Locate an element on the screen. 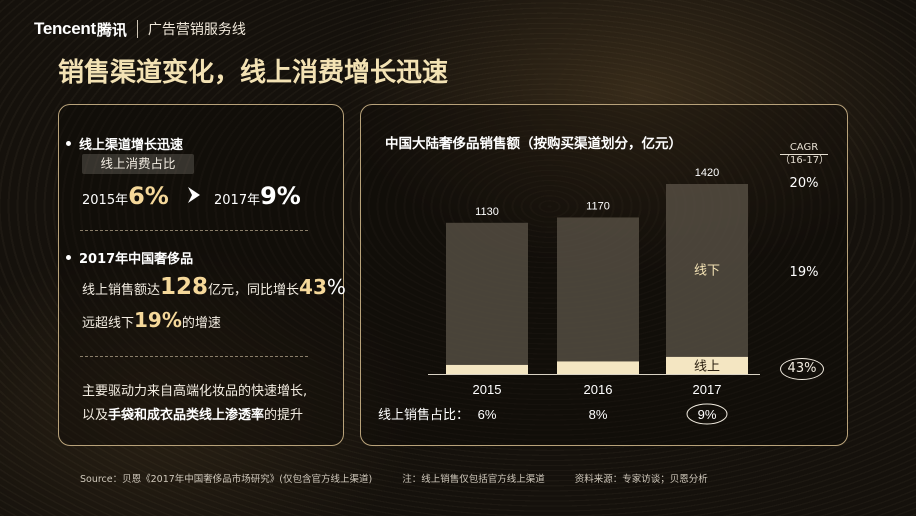 The height and width of the screenshot is (516, 916). online-sales-line: 线上销售额达128亿元，同比增长43% is located at coordinates (214, 287).